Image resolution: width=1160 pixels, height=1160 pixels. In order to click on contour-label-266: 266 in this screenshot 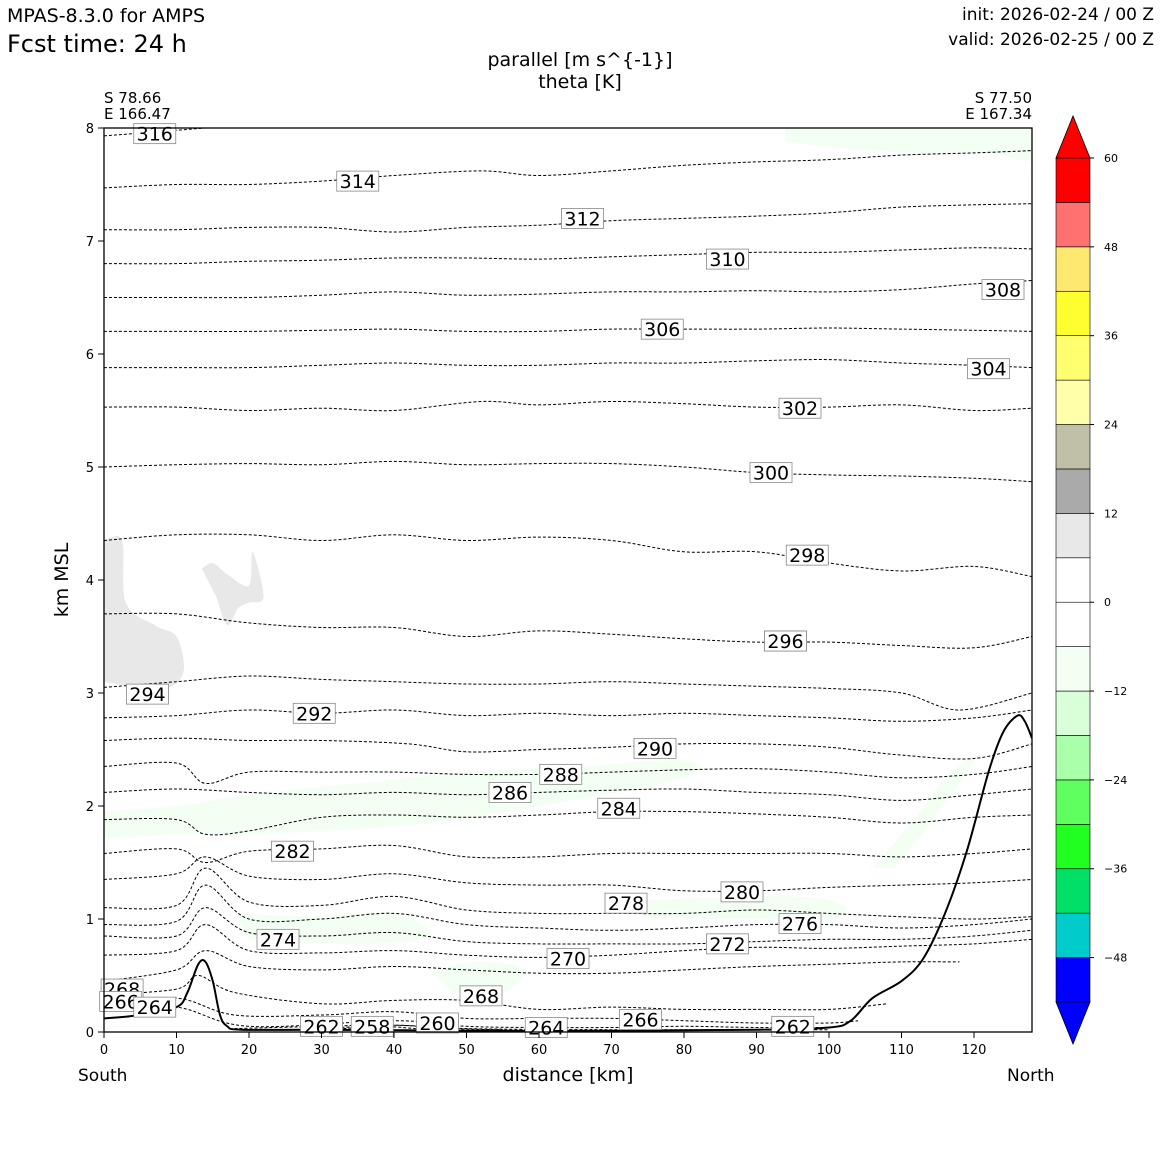, I will do `click(640, 1020)`.